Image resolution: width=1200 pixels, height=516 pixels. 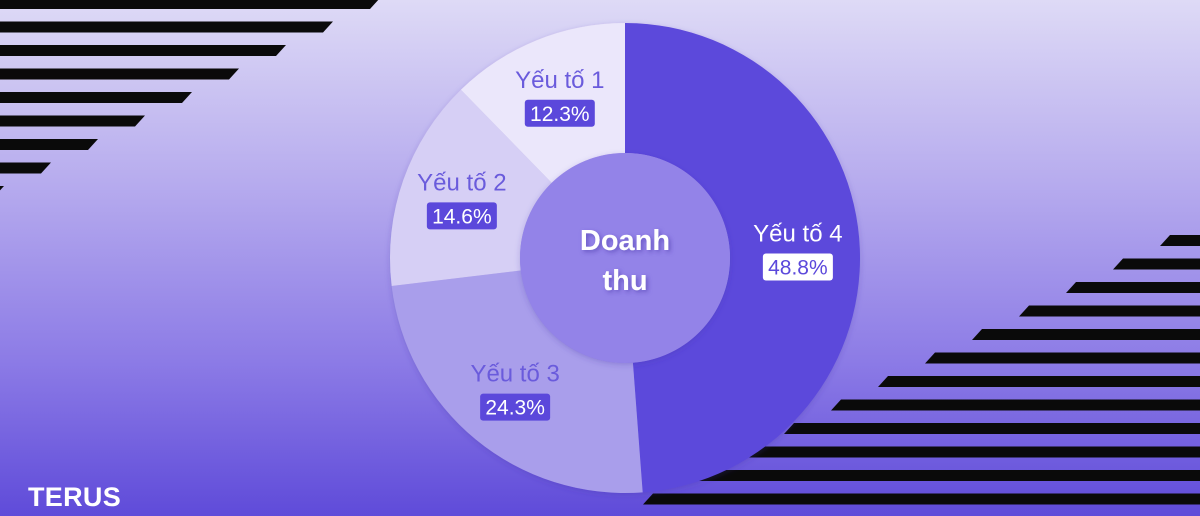 What do you see at coordinates (514, 374) in the screenshot?
I see `slice-label: Yếu tố 3` at bounding box center [514, 374].